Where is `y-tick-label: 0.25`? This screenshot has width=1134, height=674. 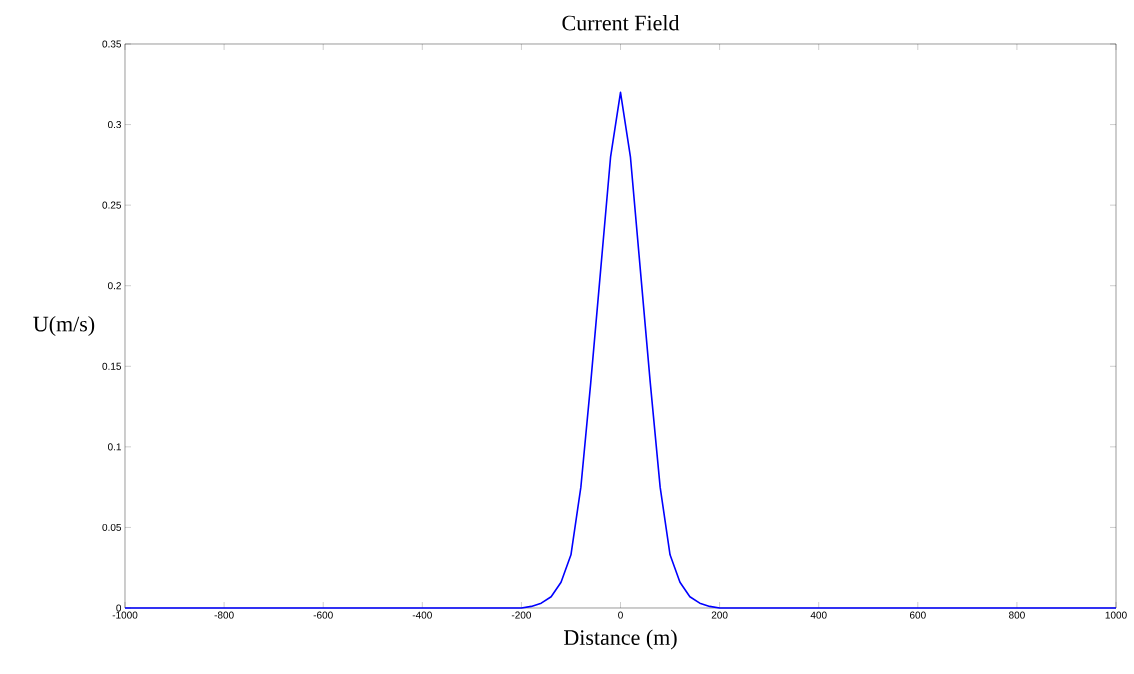
y-tick-label: 0.25 is located at coordinates (112, 205).